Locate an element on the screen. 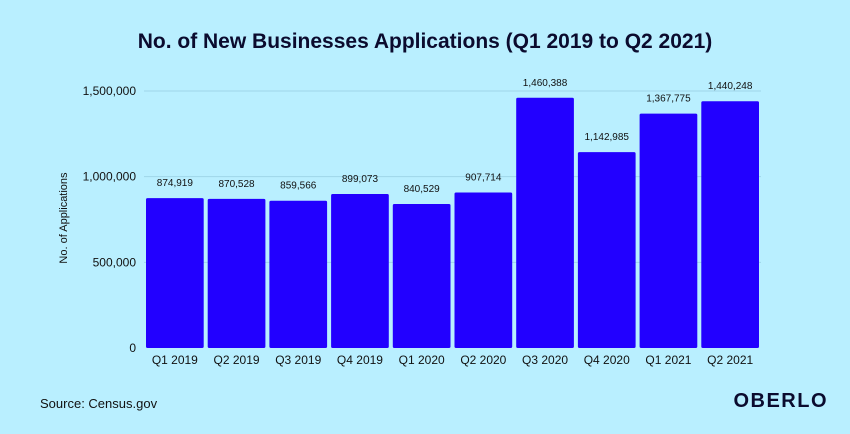 The image size is (850, 434). data-label: 899,073 is located at coordinates (360, 179).